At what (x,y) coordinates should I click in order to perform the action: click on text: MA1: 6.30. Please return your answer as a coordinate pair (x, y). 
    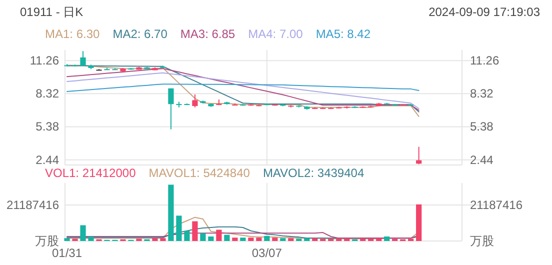
    Looking at the image, I should click on (72, 34).